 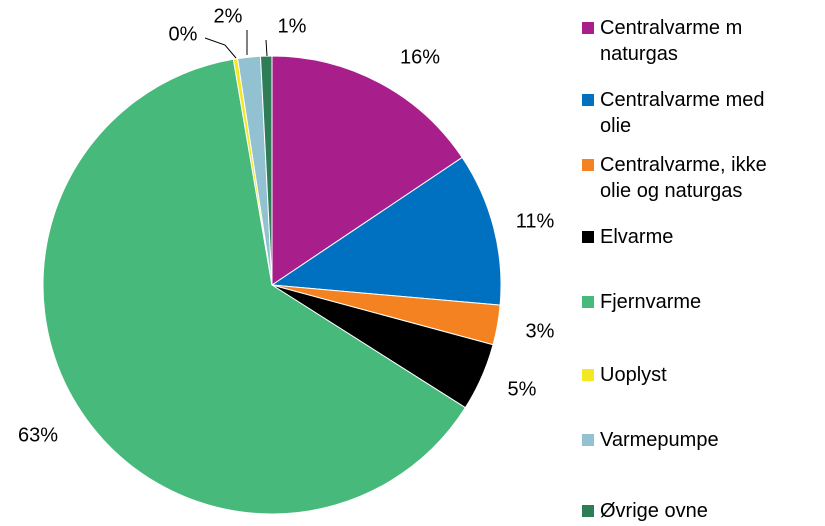 I want to click on data-label: 0%, so click(x=183, y=34).